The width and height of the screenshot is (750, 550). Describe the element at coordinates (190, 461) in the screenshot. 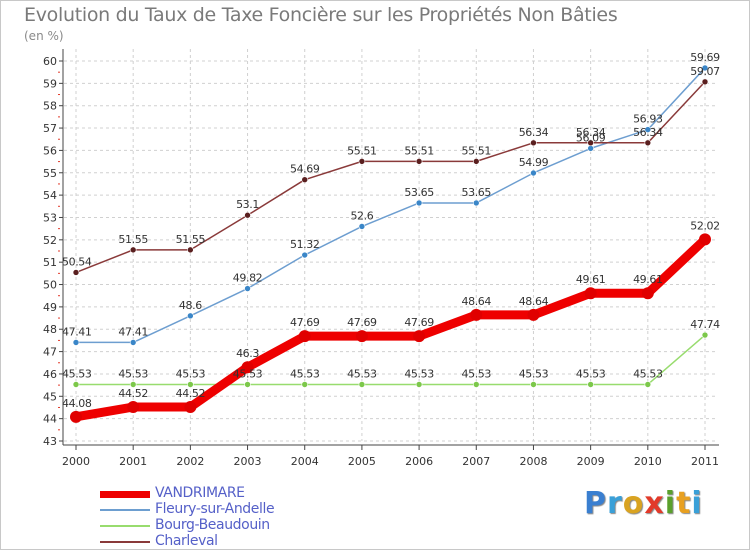

I see `x-tick-label: 2002` at that location.